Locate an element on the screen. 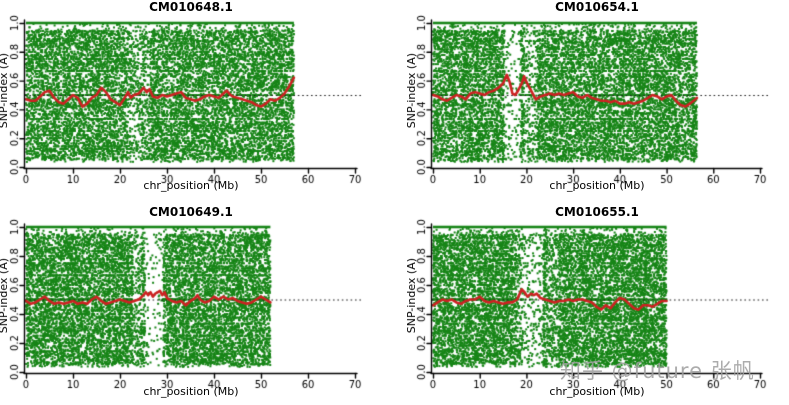 The height and width of the screenshot is (405, 789). panel-title: CM010648.1 is located at coordinates (191, 7).